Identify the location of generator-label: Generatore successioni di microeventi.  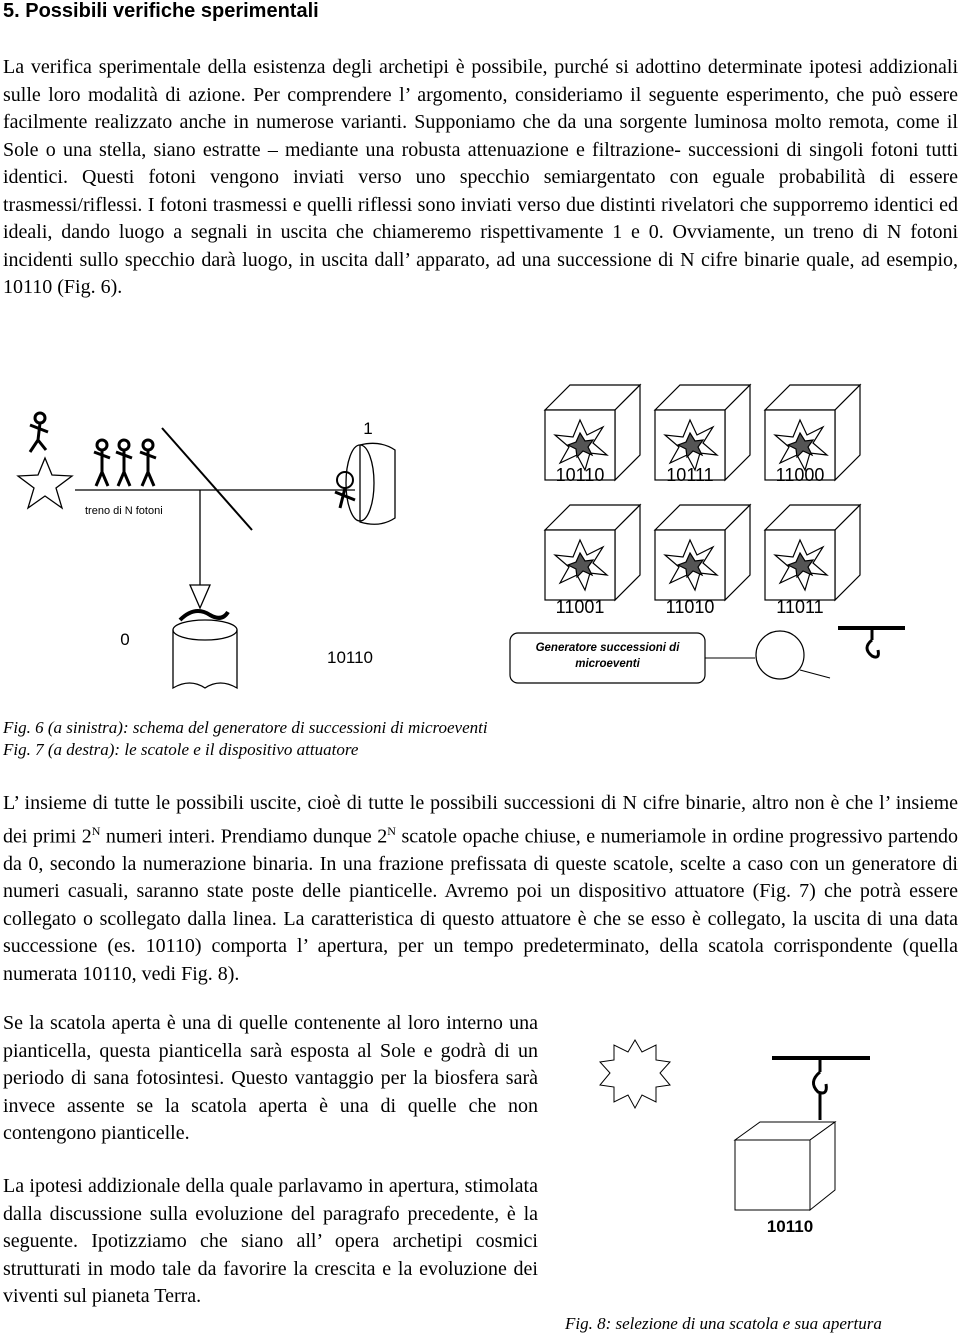
(607, 656).